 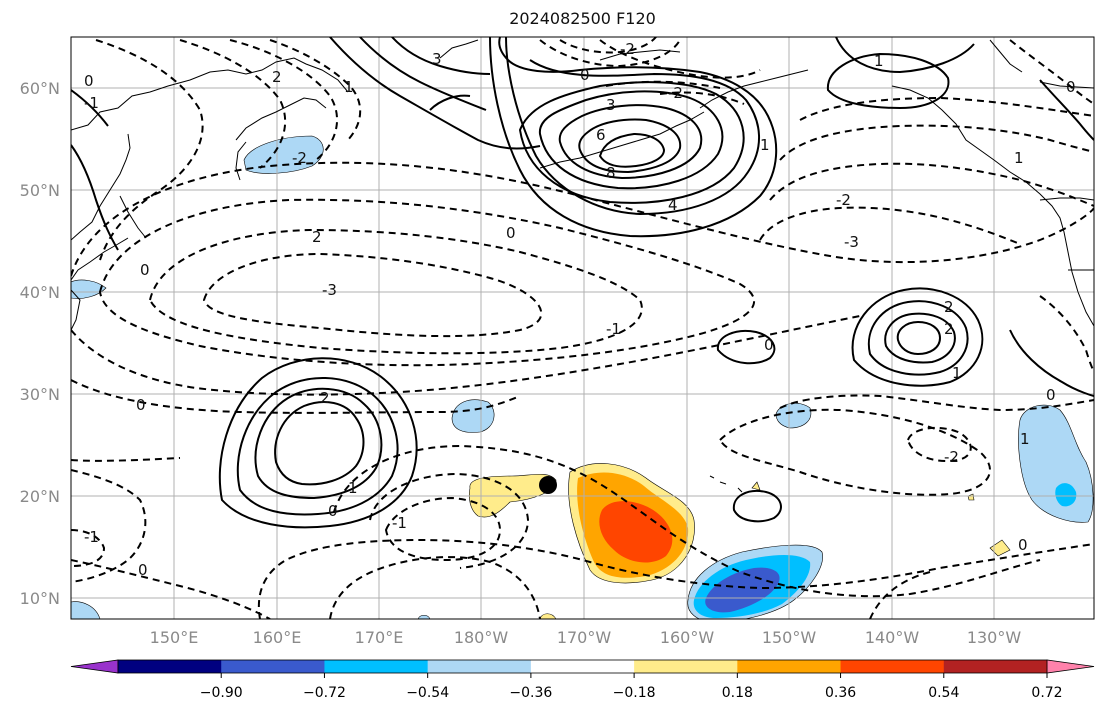 I want to click on lon-label: 140°W, so click(x=892, y=637).